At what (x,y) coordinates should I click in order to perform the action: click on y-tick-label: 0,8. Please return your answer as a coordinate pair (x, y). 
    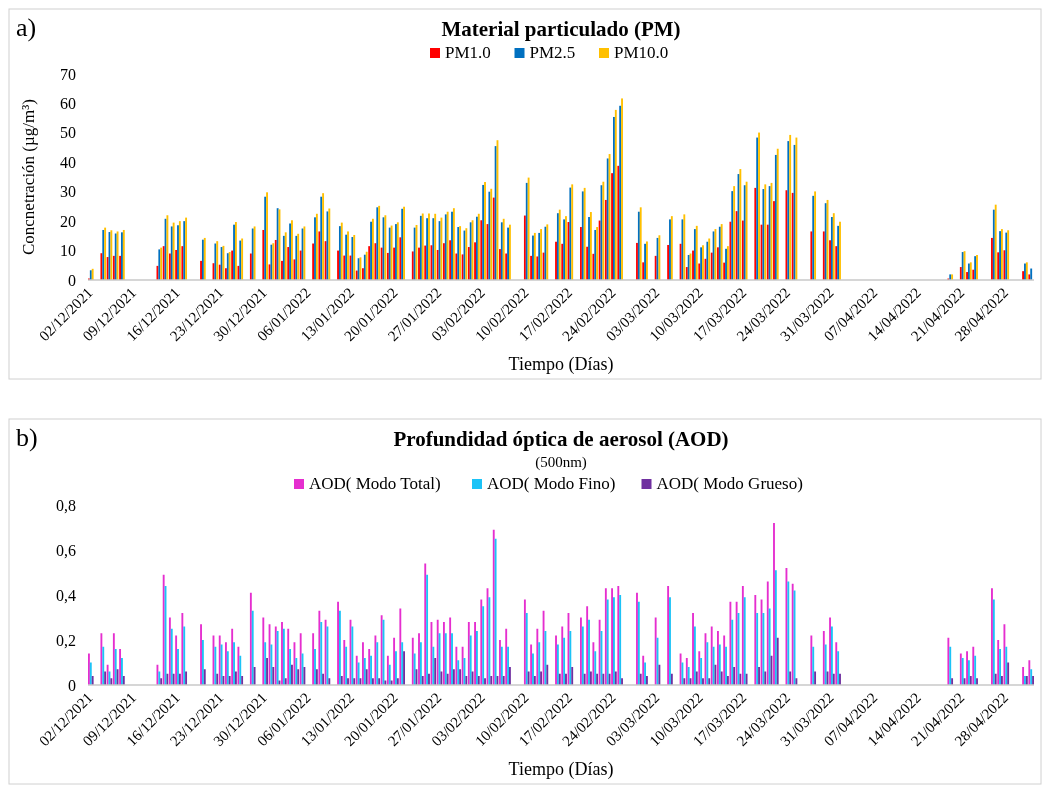
    Looking at the image, I should click on (66, 505).